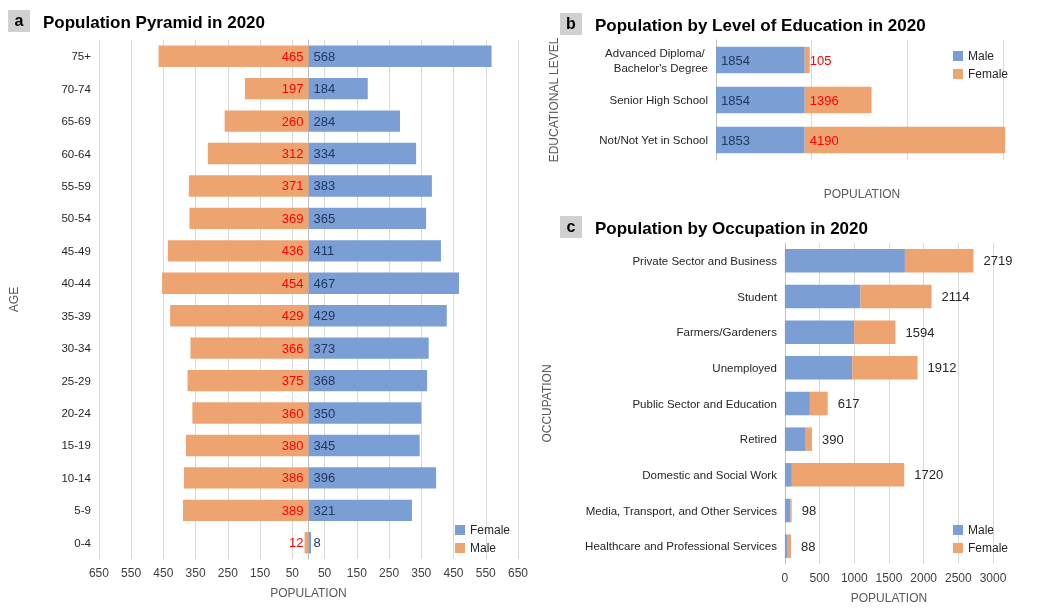 The width and height of the screenshot is (1038, 609). I want to click on x-tick-label: 500, so click(819, 578).